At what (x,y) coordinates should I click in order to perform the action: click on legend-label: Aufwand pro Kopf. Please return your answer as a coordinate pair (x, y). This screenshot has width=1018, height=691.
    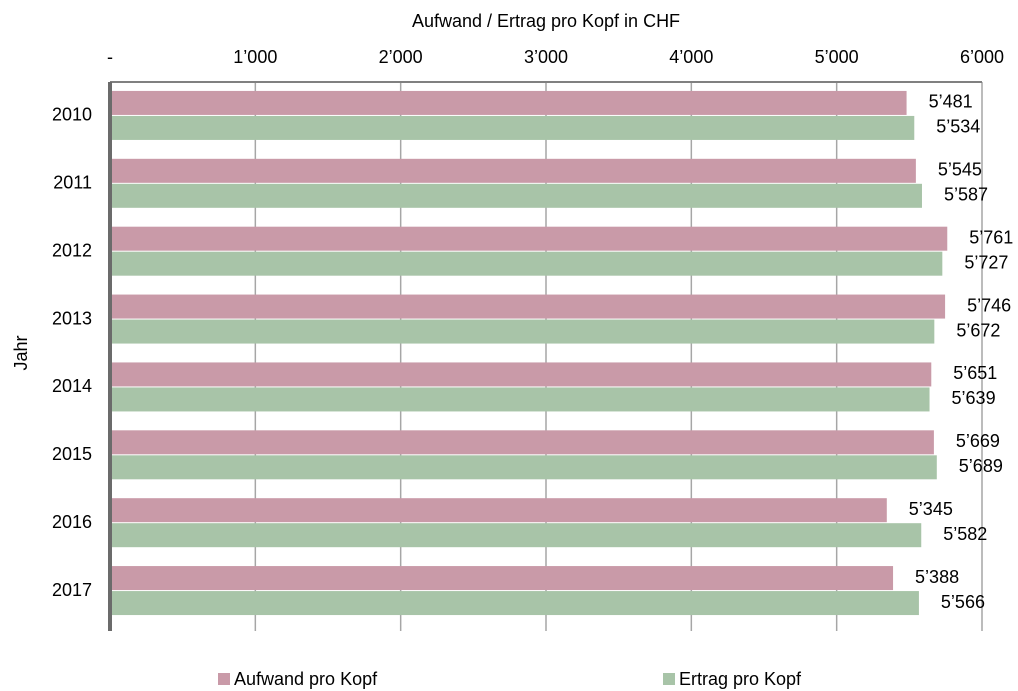
    Looking at the image, I should click on (306, 679).